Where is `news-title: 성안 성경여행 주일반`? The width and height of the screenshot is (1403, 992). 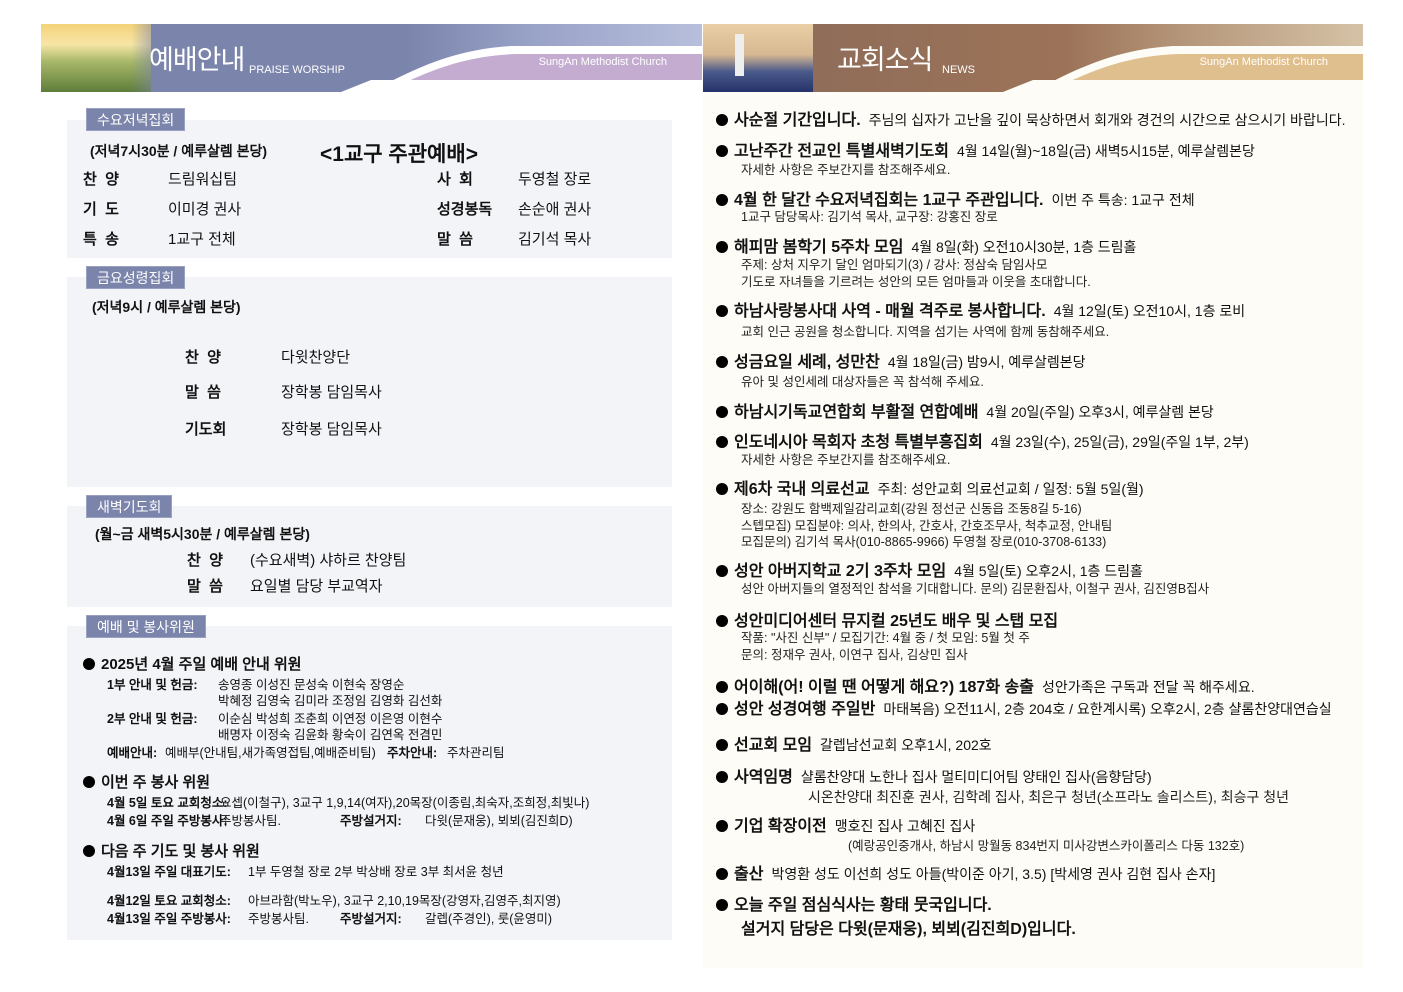 news-title: 성안 성경여행 주일반 is located at coordinates (805, 709).